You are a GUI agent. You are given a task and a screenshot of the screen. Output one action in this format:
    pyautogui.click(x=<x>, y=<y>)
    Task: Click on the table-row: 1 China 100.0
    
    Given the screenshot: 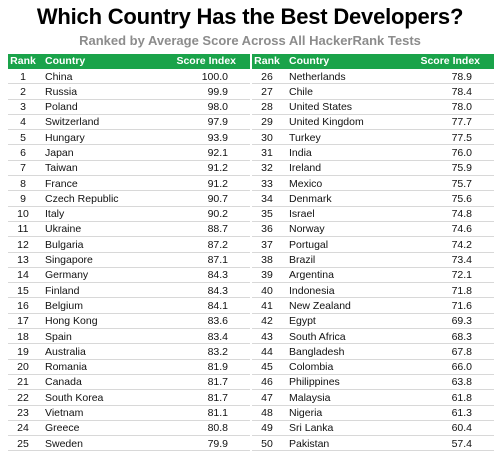 What is the action you would take?
    pyautogui.click(x=129, y=77)
    